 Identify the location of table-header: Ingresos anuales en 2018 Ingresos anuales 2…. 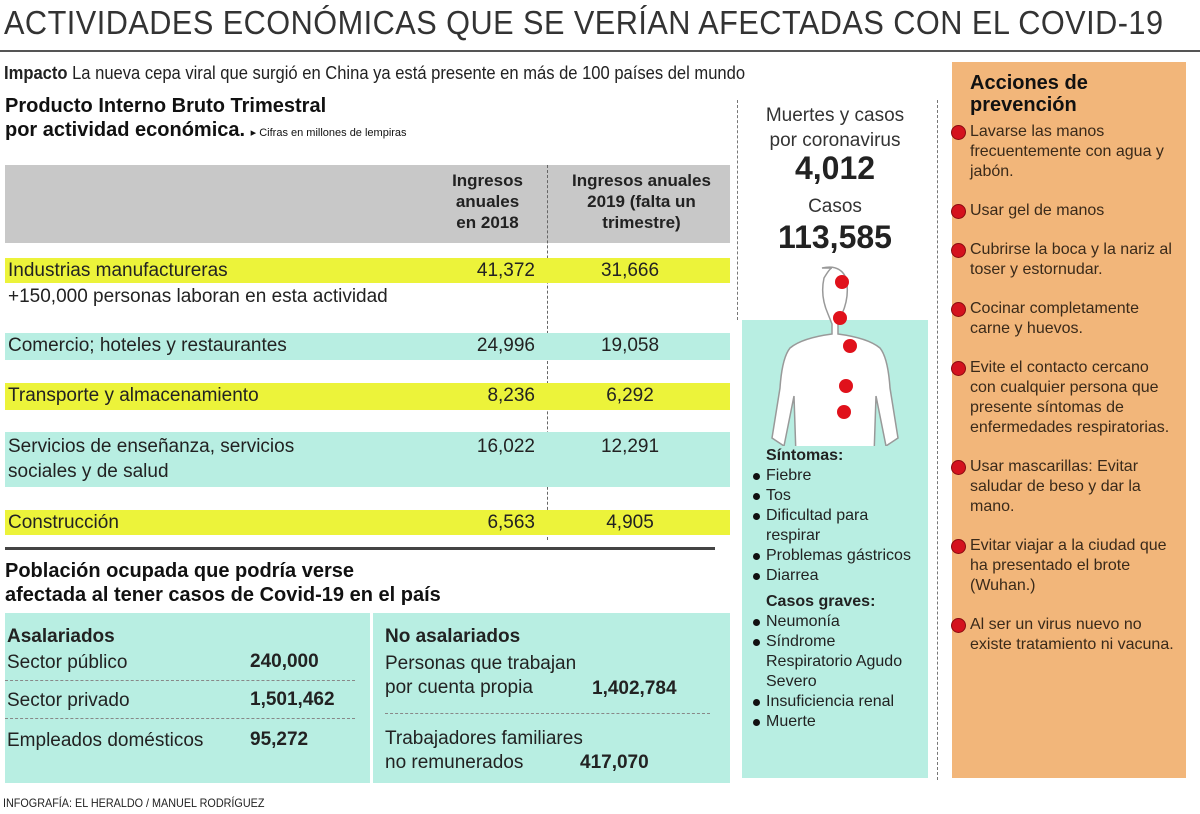
(367, 204).